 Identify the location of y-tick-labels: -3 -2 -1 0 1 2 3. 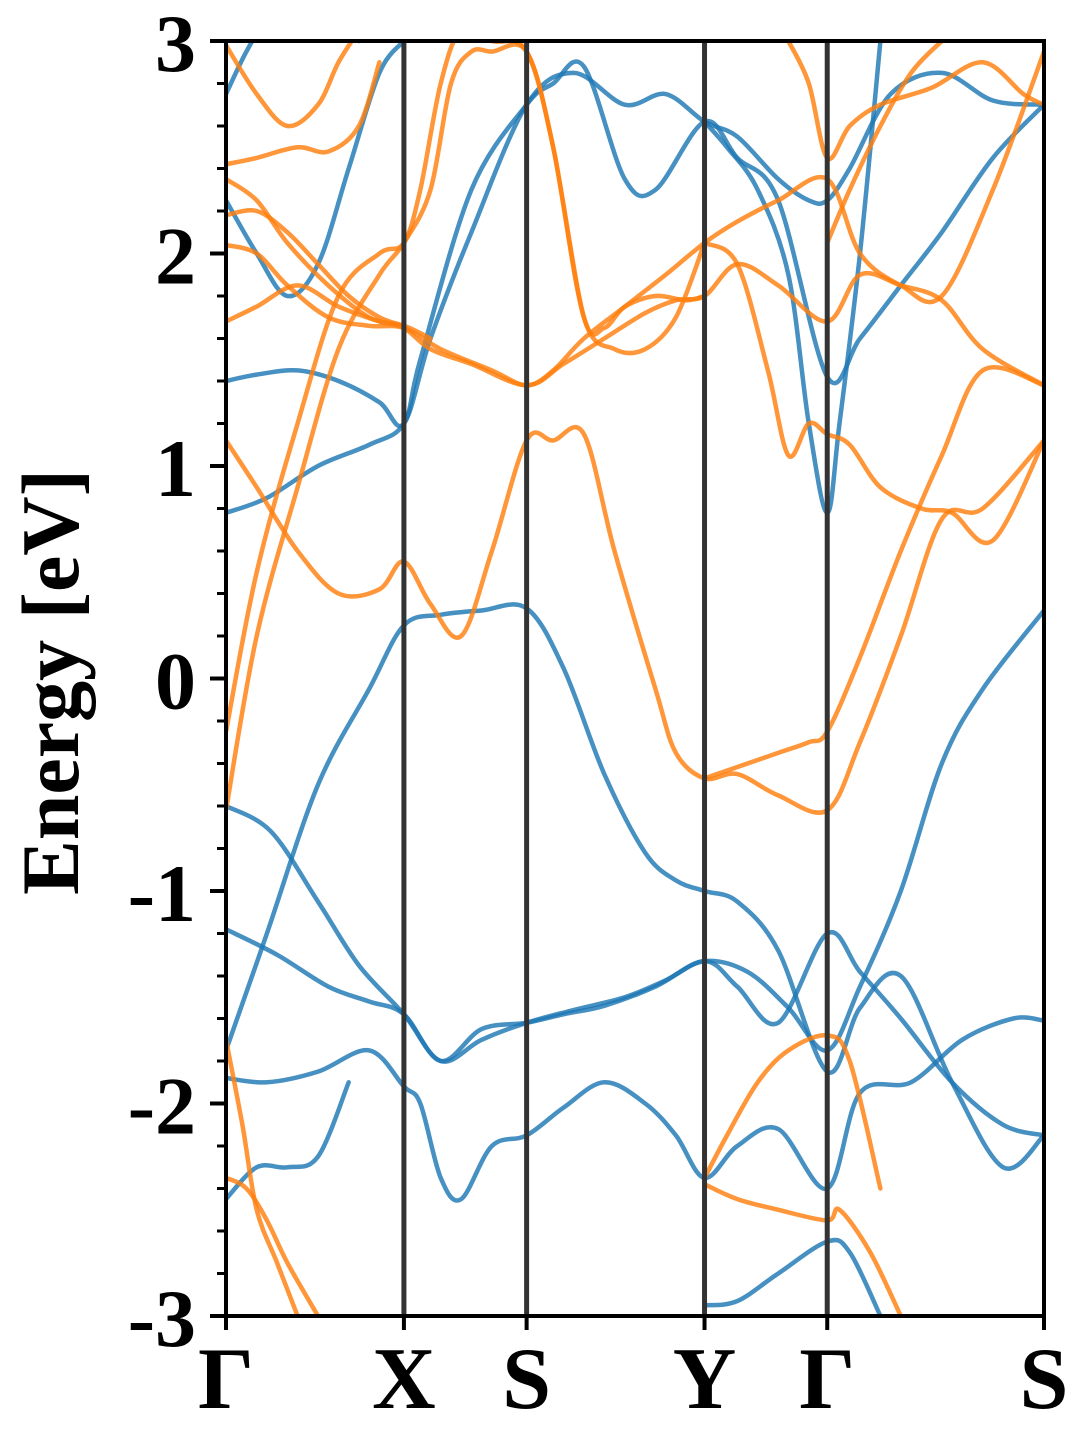
(162, 682).